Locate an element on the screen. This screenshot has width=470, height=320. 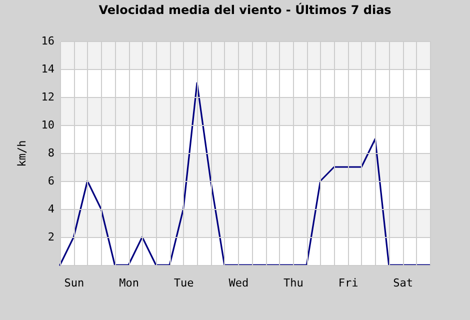
x-tick-label: Tue is located at coordinates (184, 283).